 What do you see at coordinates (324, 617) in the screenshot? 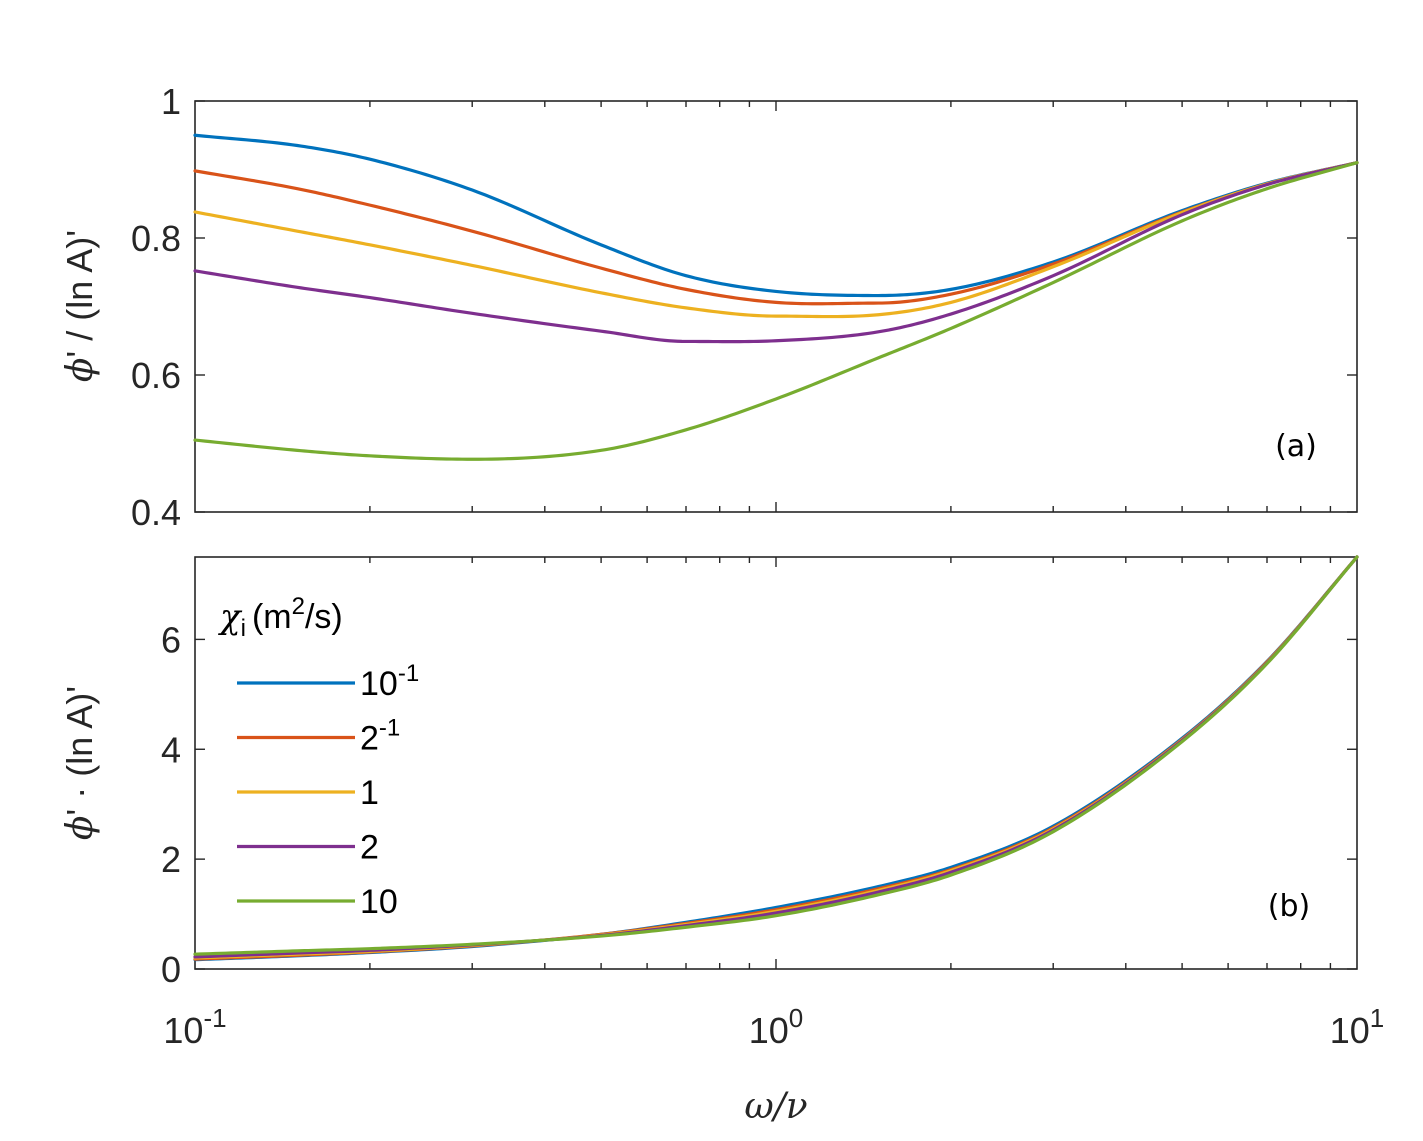
I see `legend-title-unit-close: /s)` at bounding box center [324, 617].